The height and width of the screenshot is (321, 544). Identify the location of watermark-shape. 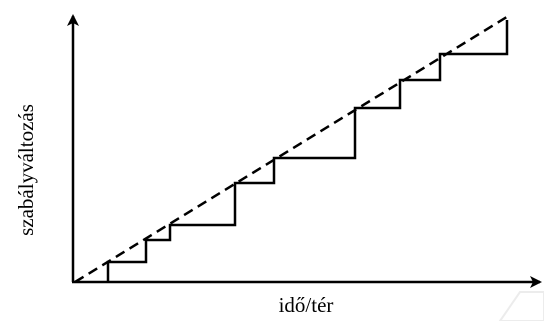
(521, 306).